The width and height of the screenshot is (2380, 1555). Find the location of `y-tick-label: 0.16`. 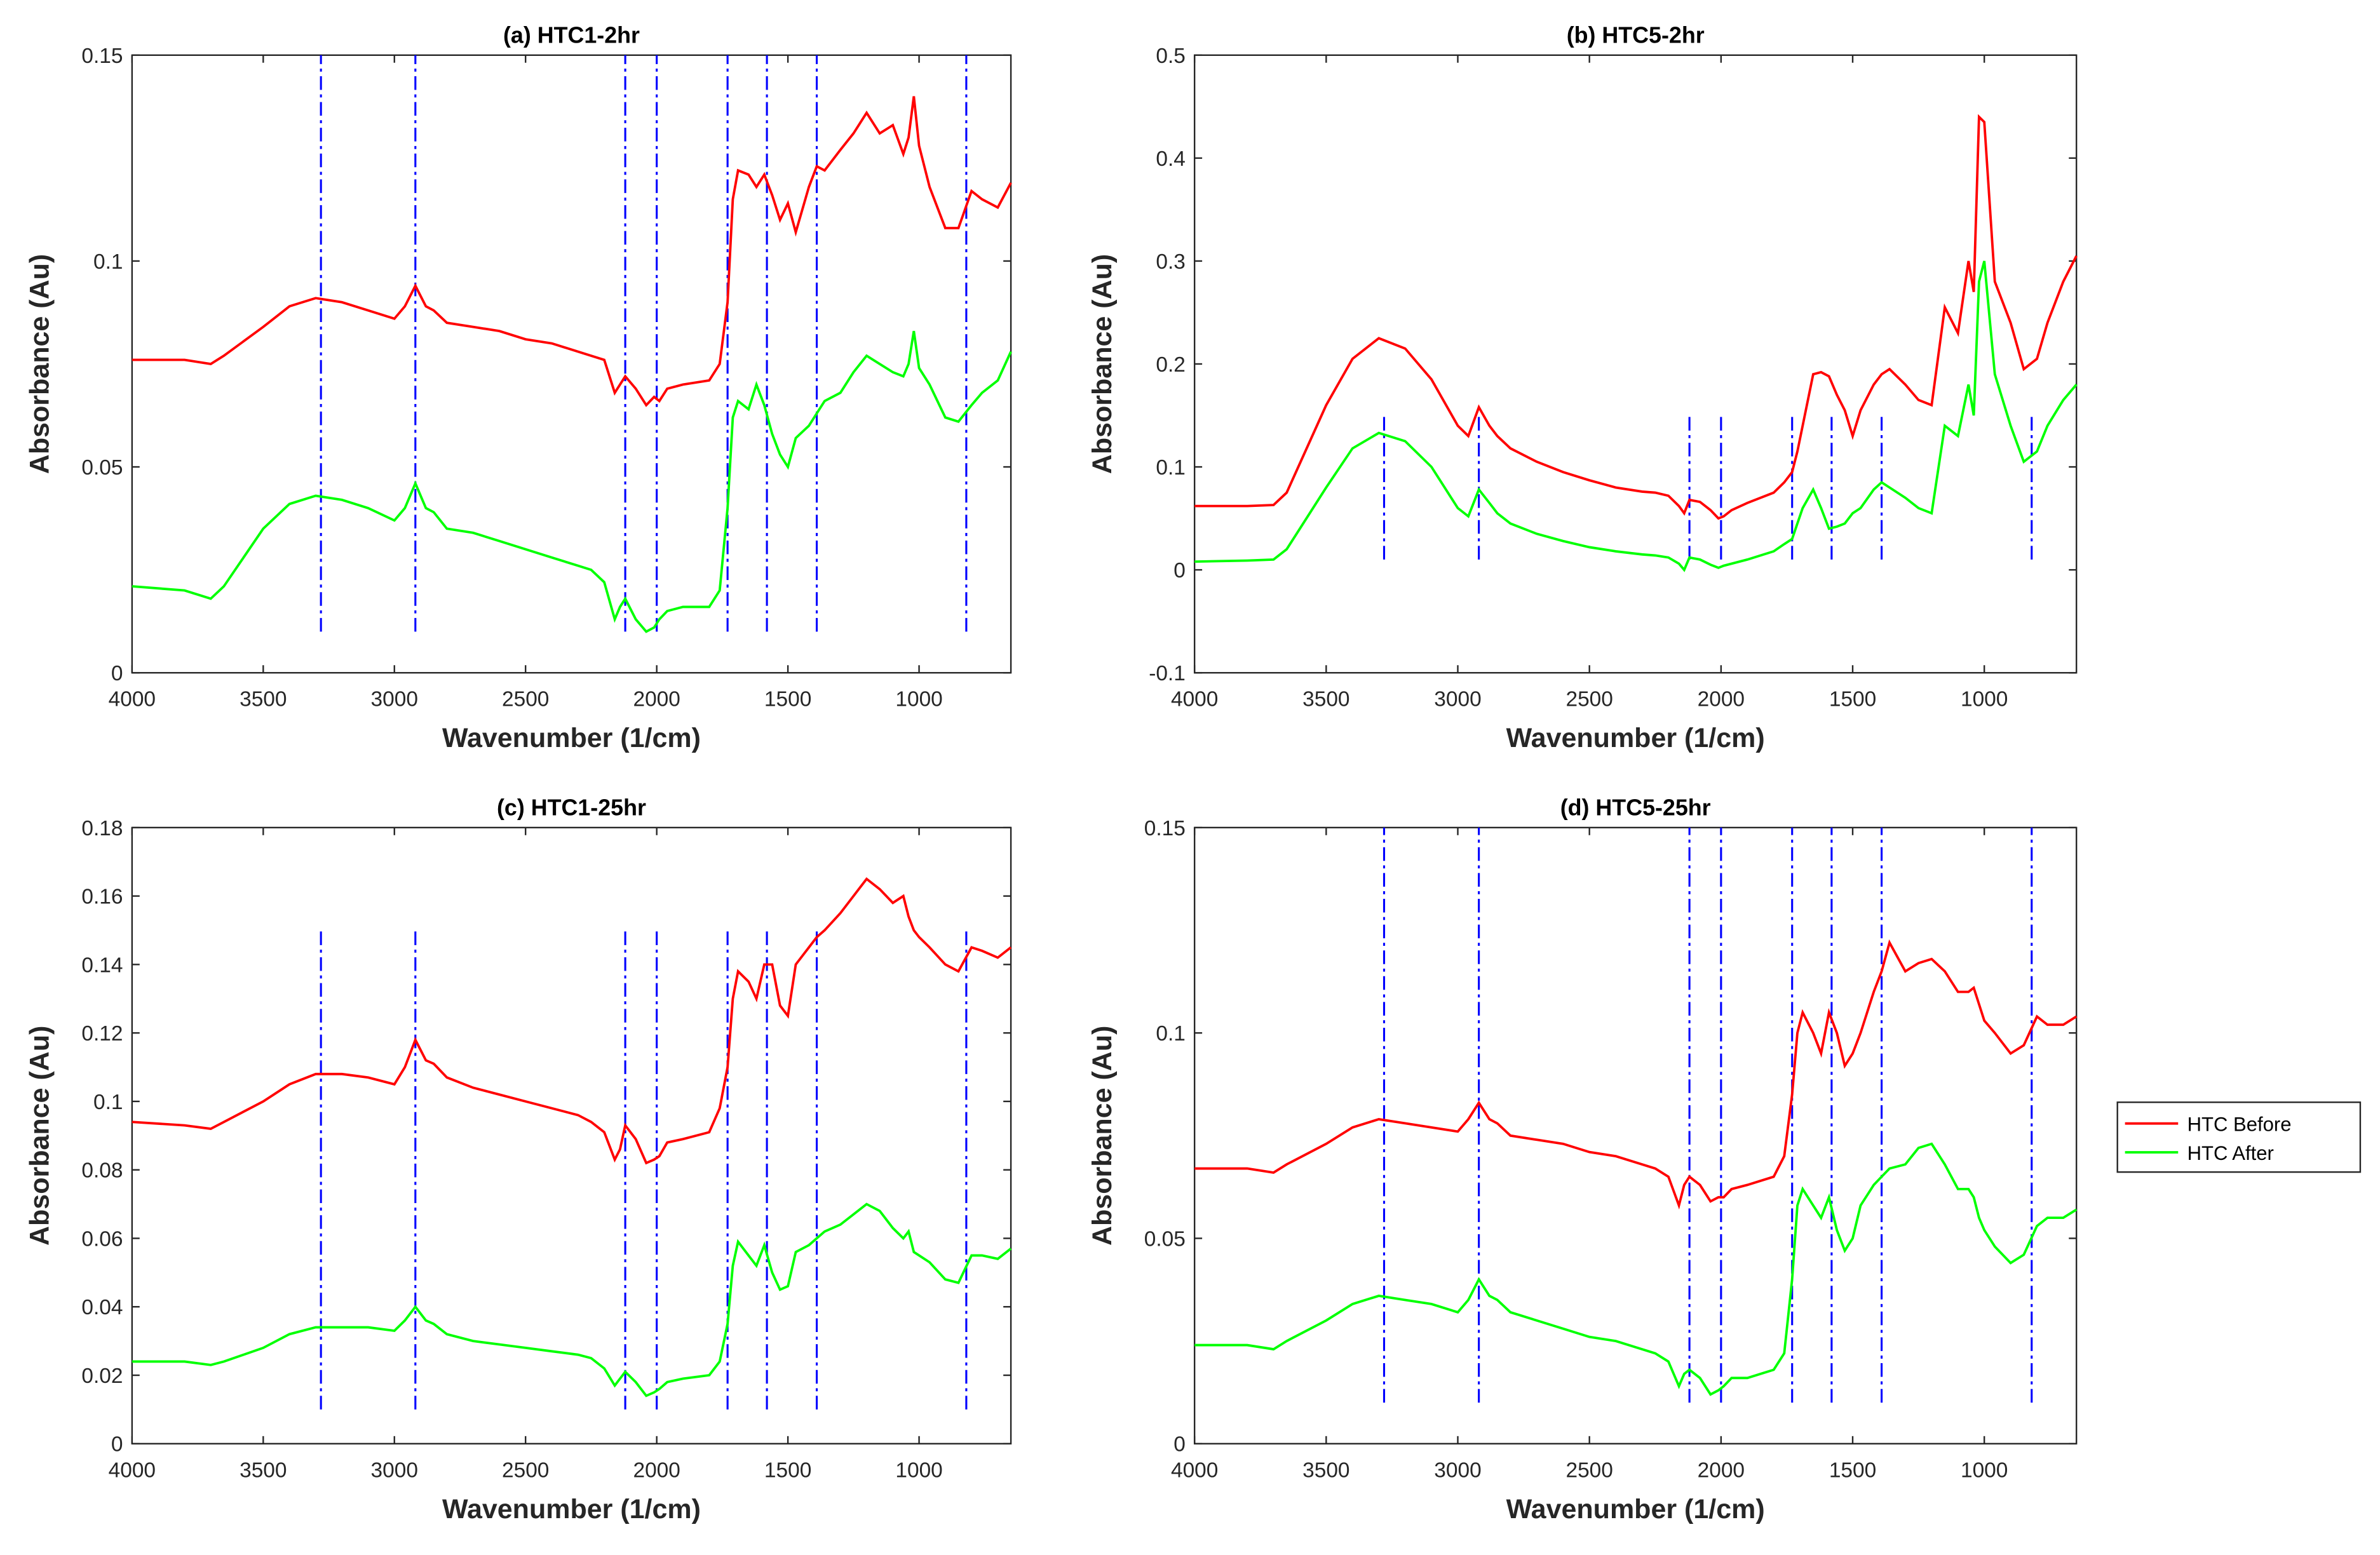

y-tick-label: 0.16 is located at coordinates (102, 897).